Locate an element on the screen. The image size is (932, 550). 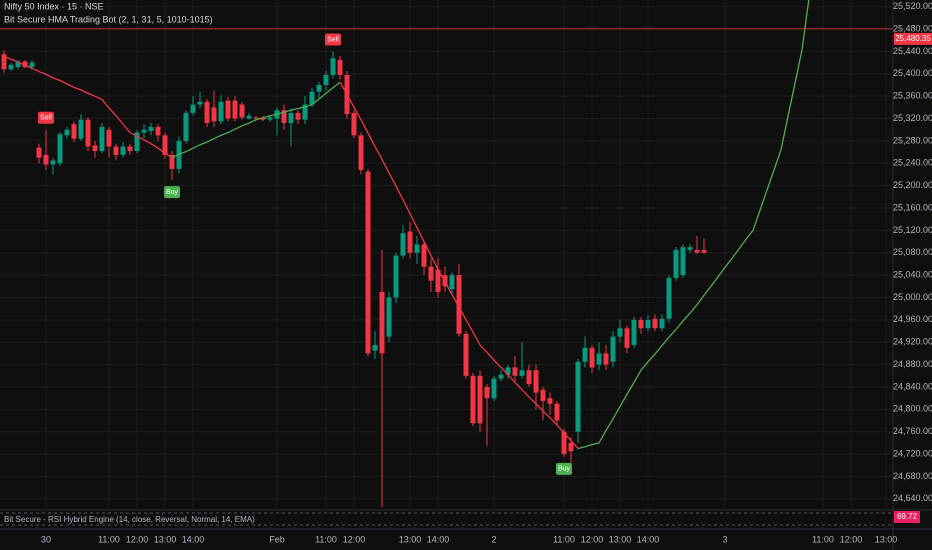
x-tick-label: 30 is located at coordinates (46, 539).